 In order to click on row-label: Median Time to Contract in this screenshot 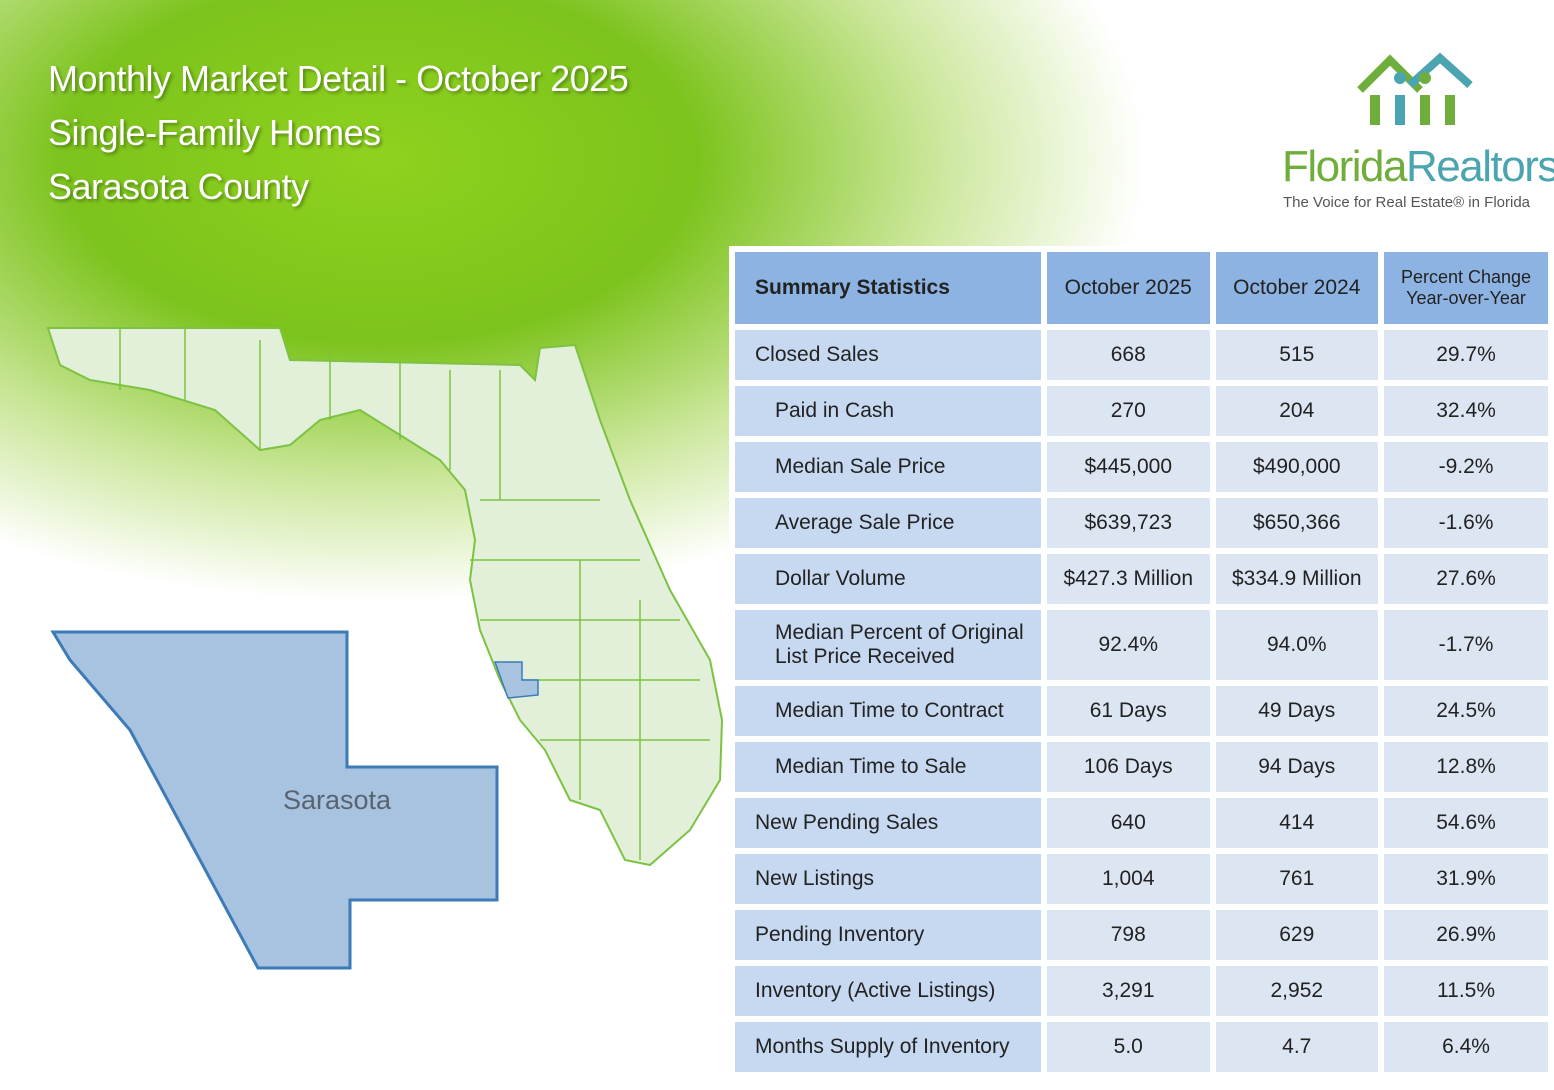, I will do `click(888, 711)`.